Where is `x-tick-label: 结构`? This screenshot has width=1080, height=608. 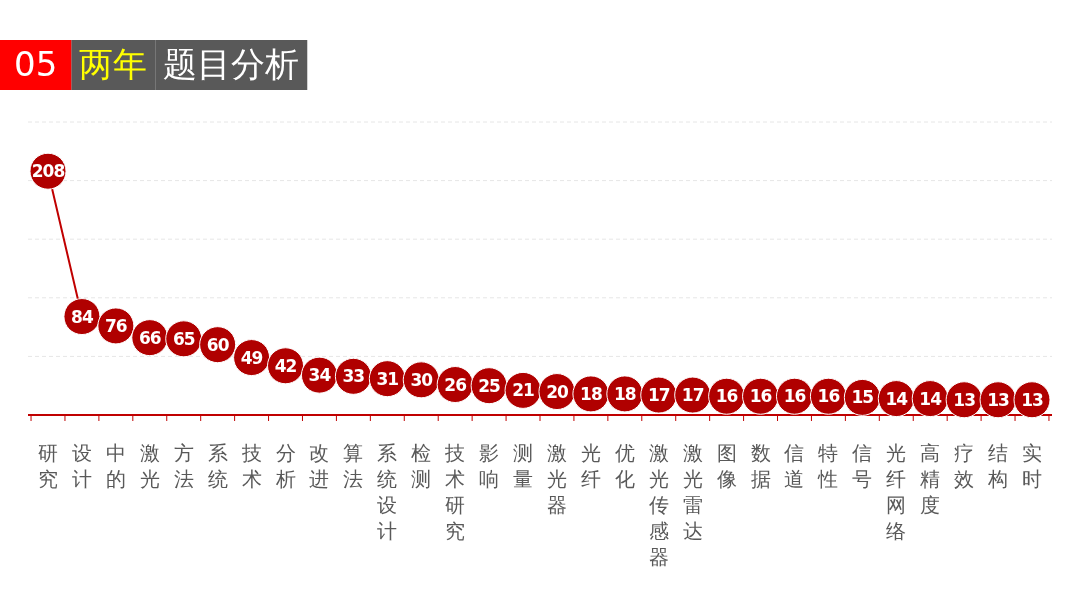
x-tick-label: 结构 is located at coordinates (998, 466).